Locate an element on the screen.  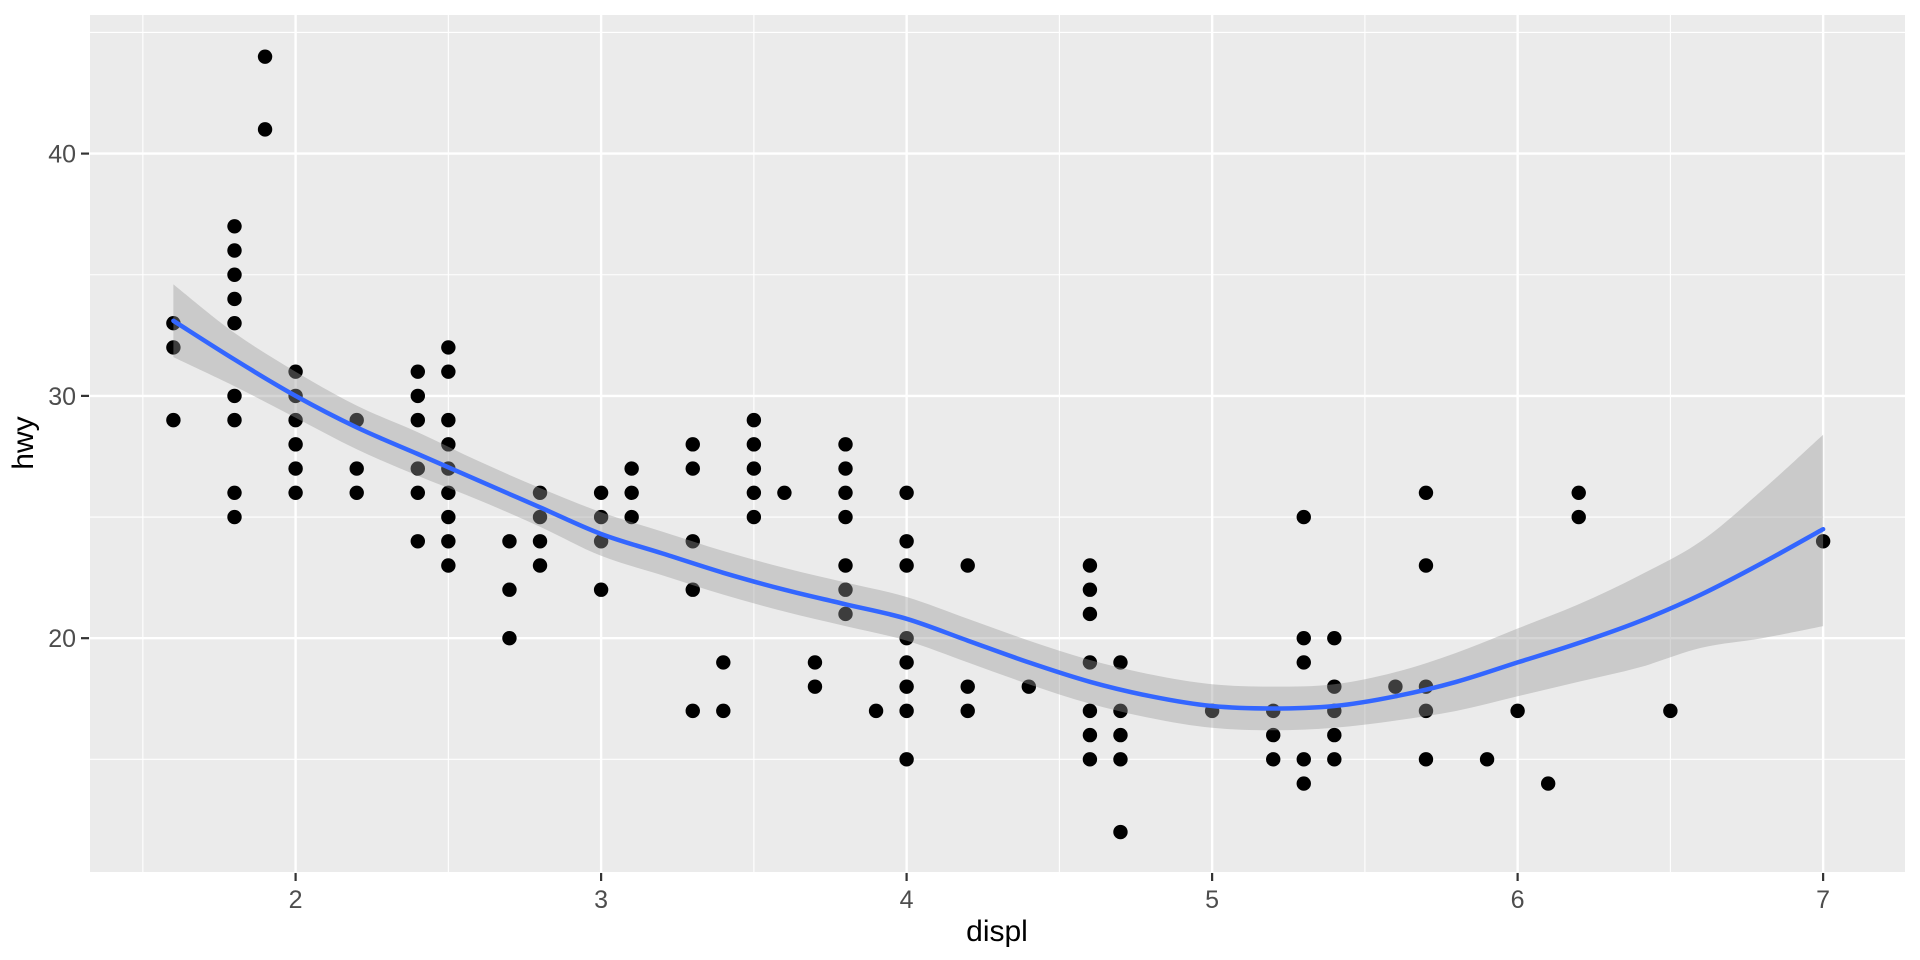
x-axis-tick-label: 6 is located at coordinates (1518, 900).